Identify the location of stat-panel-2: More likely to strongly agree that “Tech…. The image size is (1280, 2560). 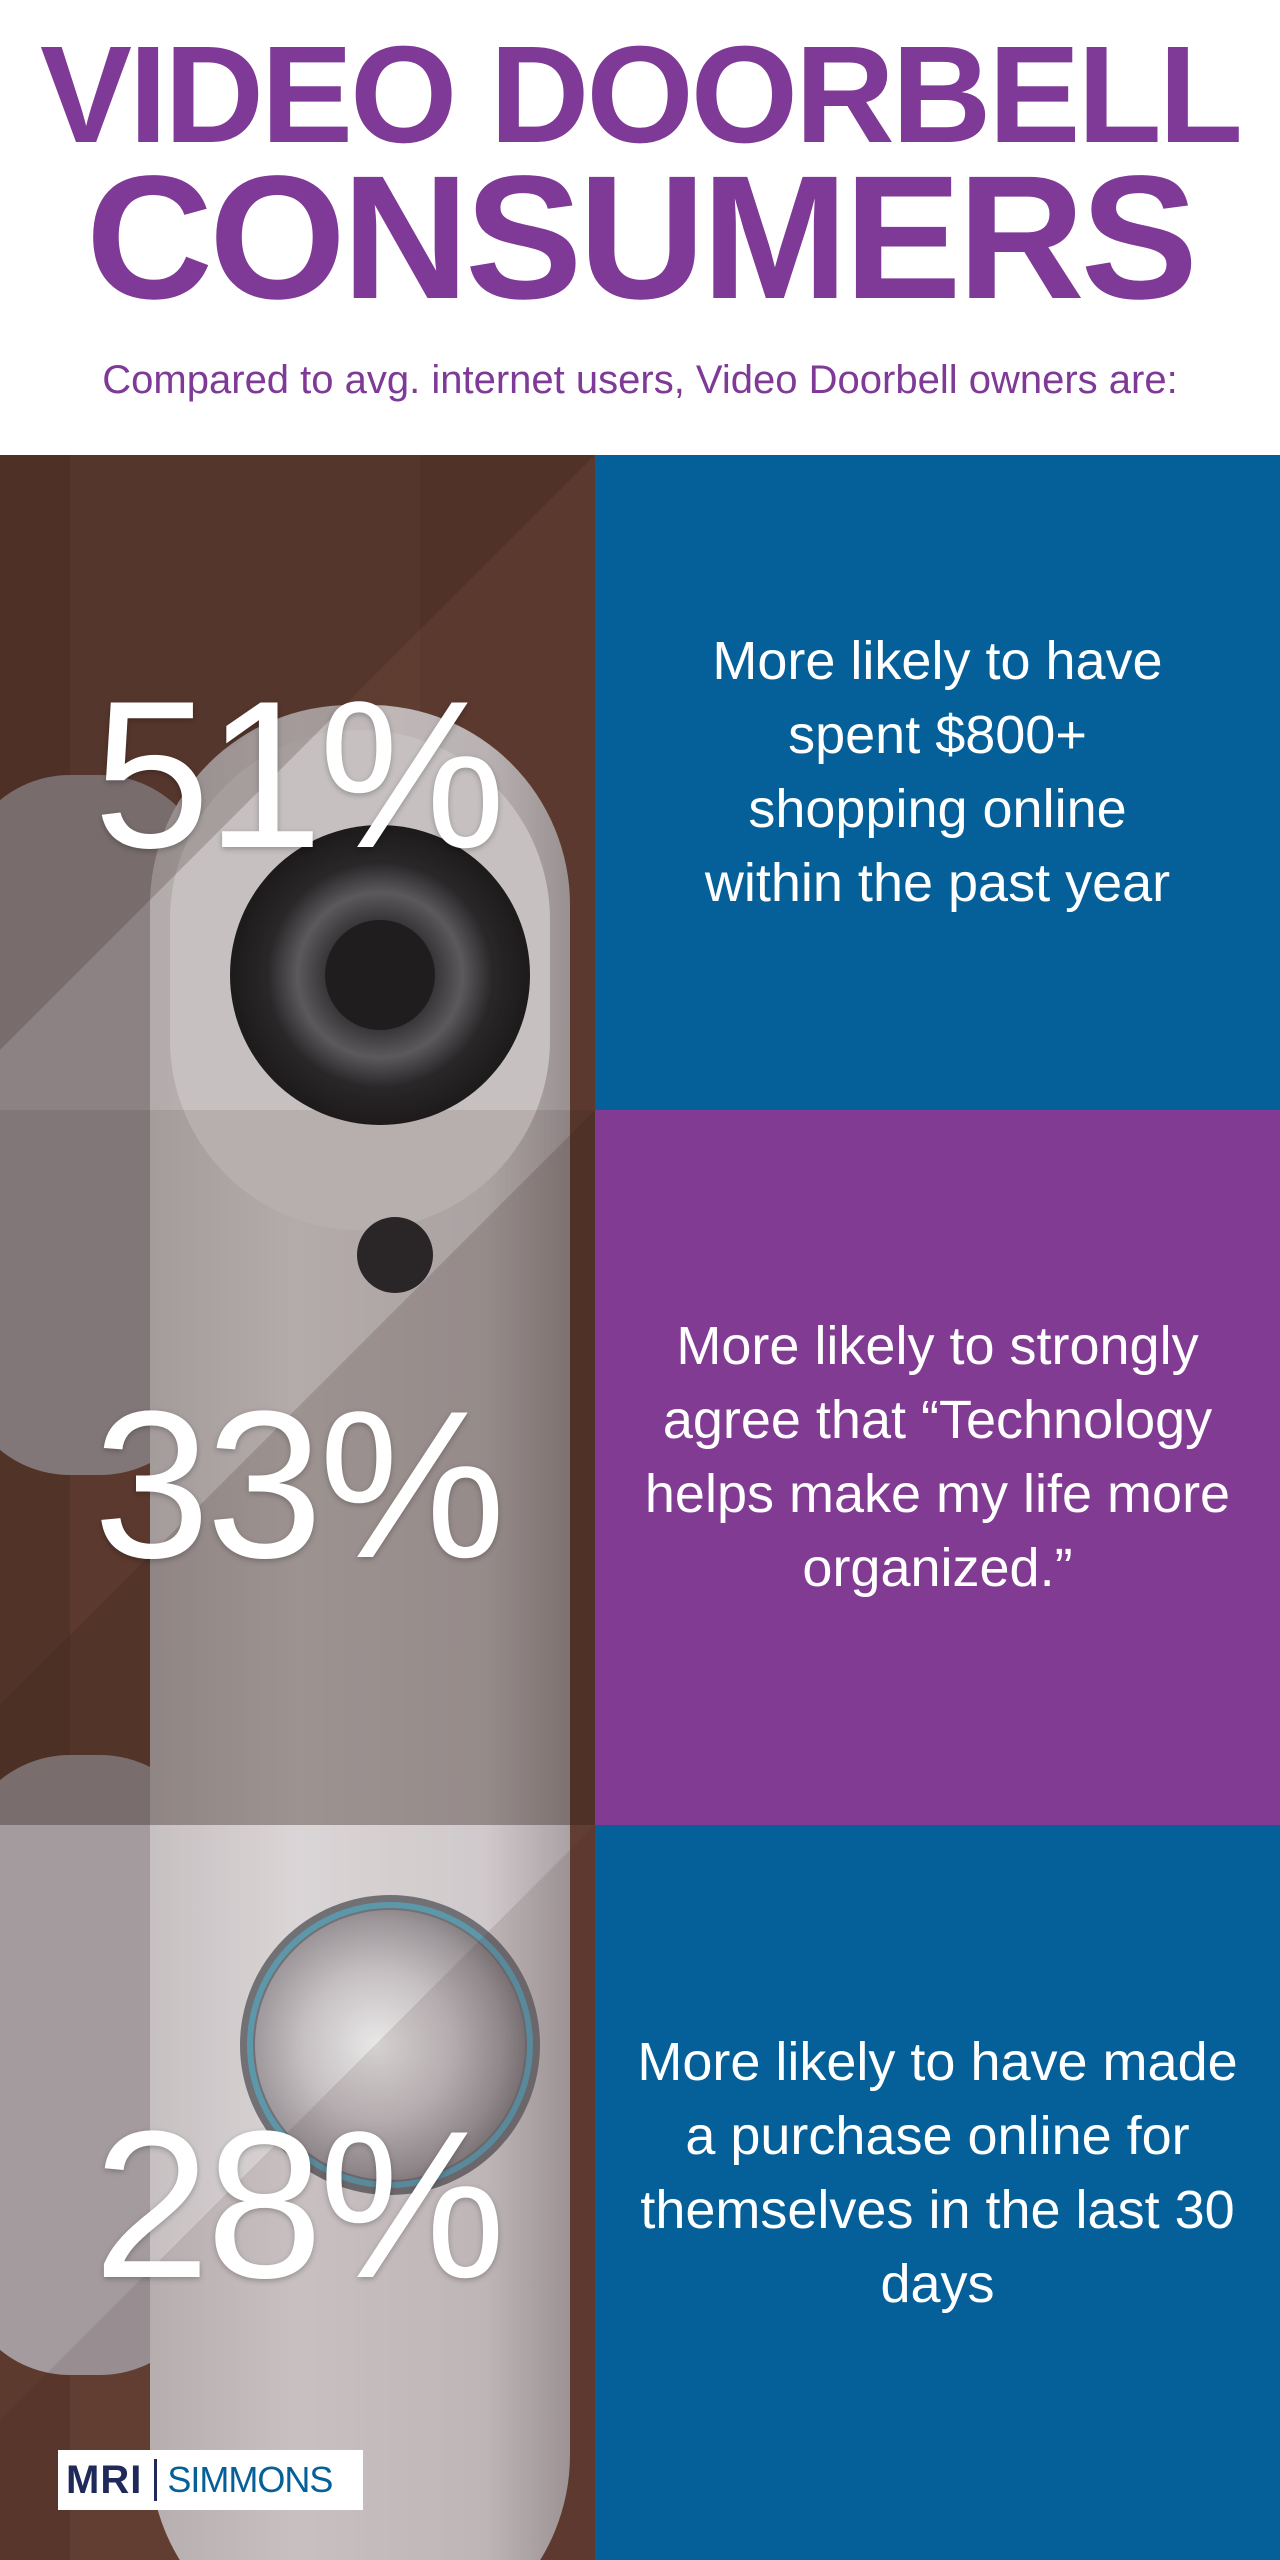
(937, 1467).